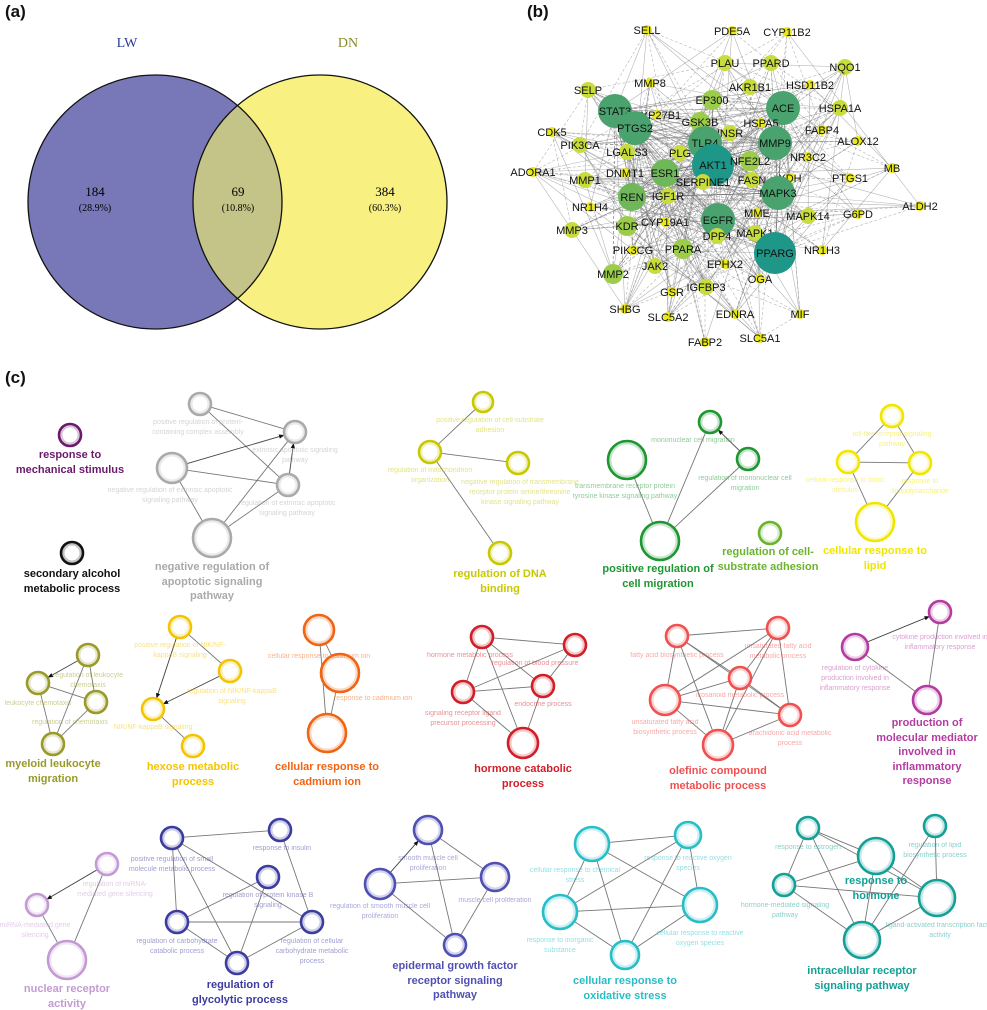 The width and height of the screenshot is (987, 1010). I want to click on network-node: MIF, so click(800, 315).